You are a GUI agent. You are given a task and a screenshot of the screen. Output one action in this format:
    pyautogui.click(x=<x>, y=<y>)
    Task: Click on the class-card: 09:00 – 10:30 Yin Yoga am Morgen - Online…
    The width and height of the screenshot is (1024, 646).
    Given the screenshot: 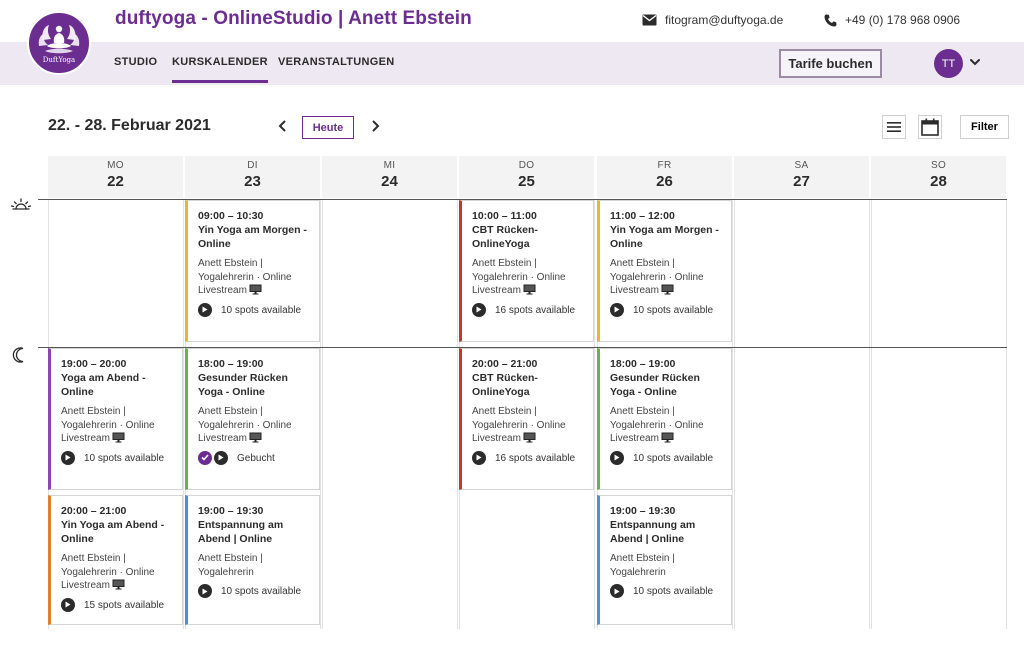 What is the action you would take?
    pyautogui.click(x=252, y=271)
    